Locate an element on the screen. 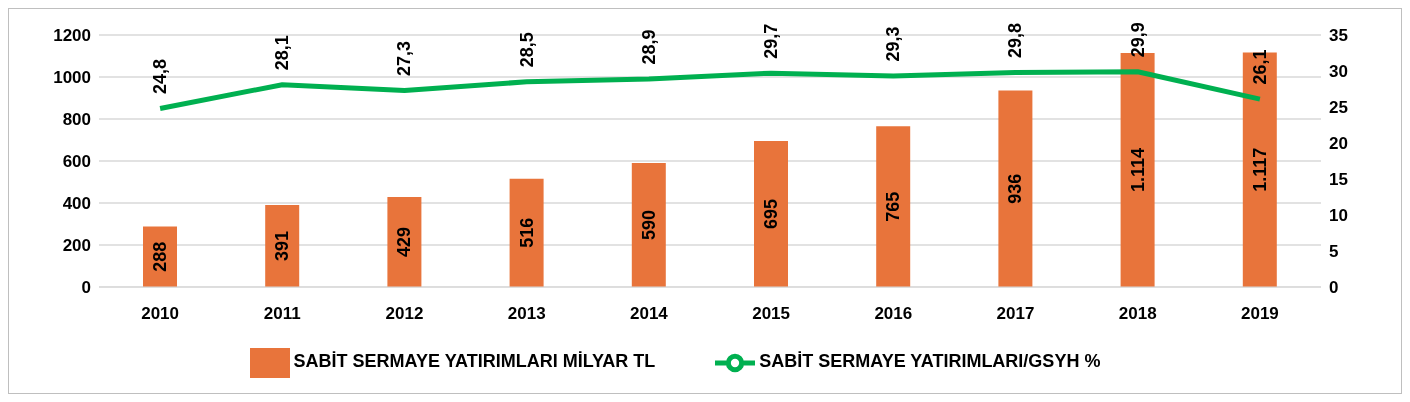  data-label: 24,8 is located at coordinates (160, 76).